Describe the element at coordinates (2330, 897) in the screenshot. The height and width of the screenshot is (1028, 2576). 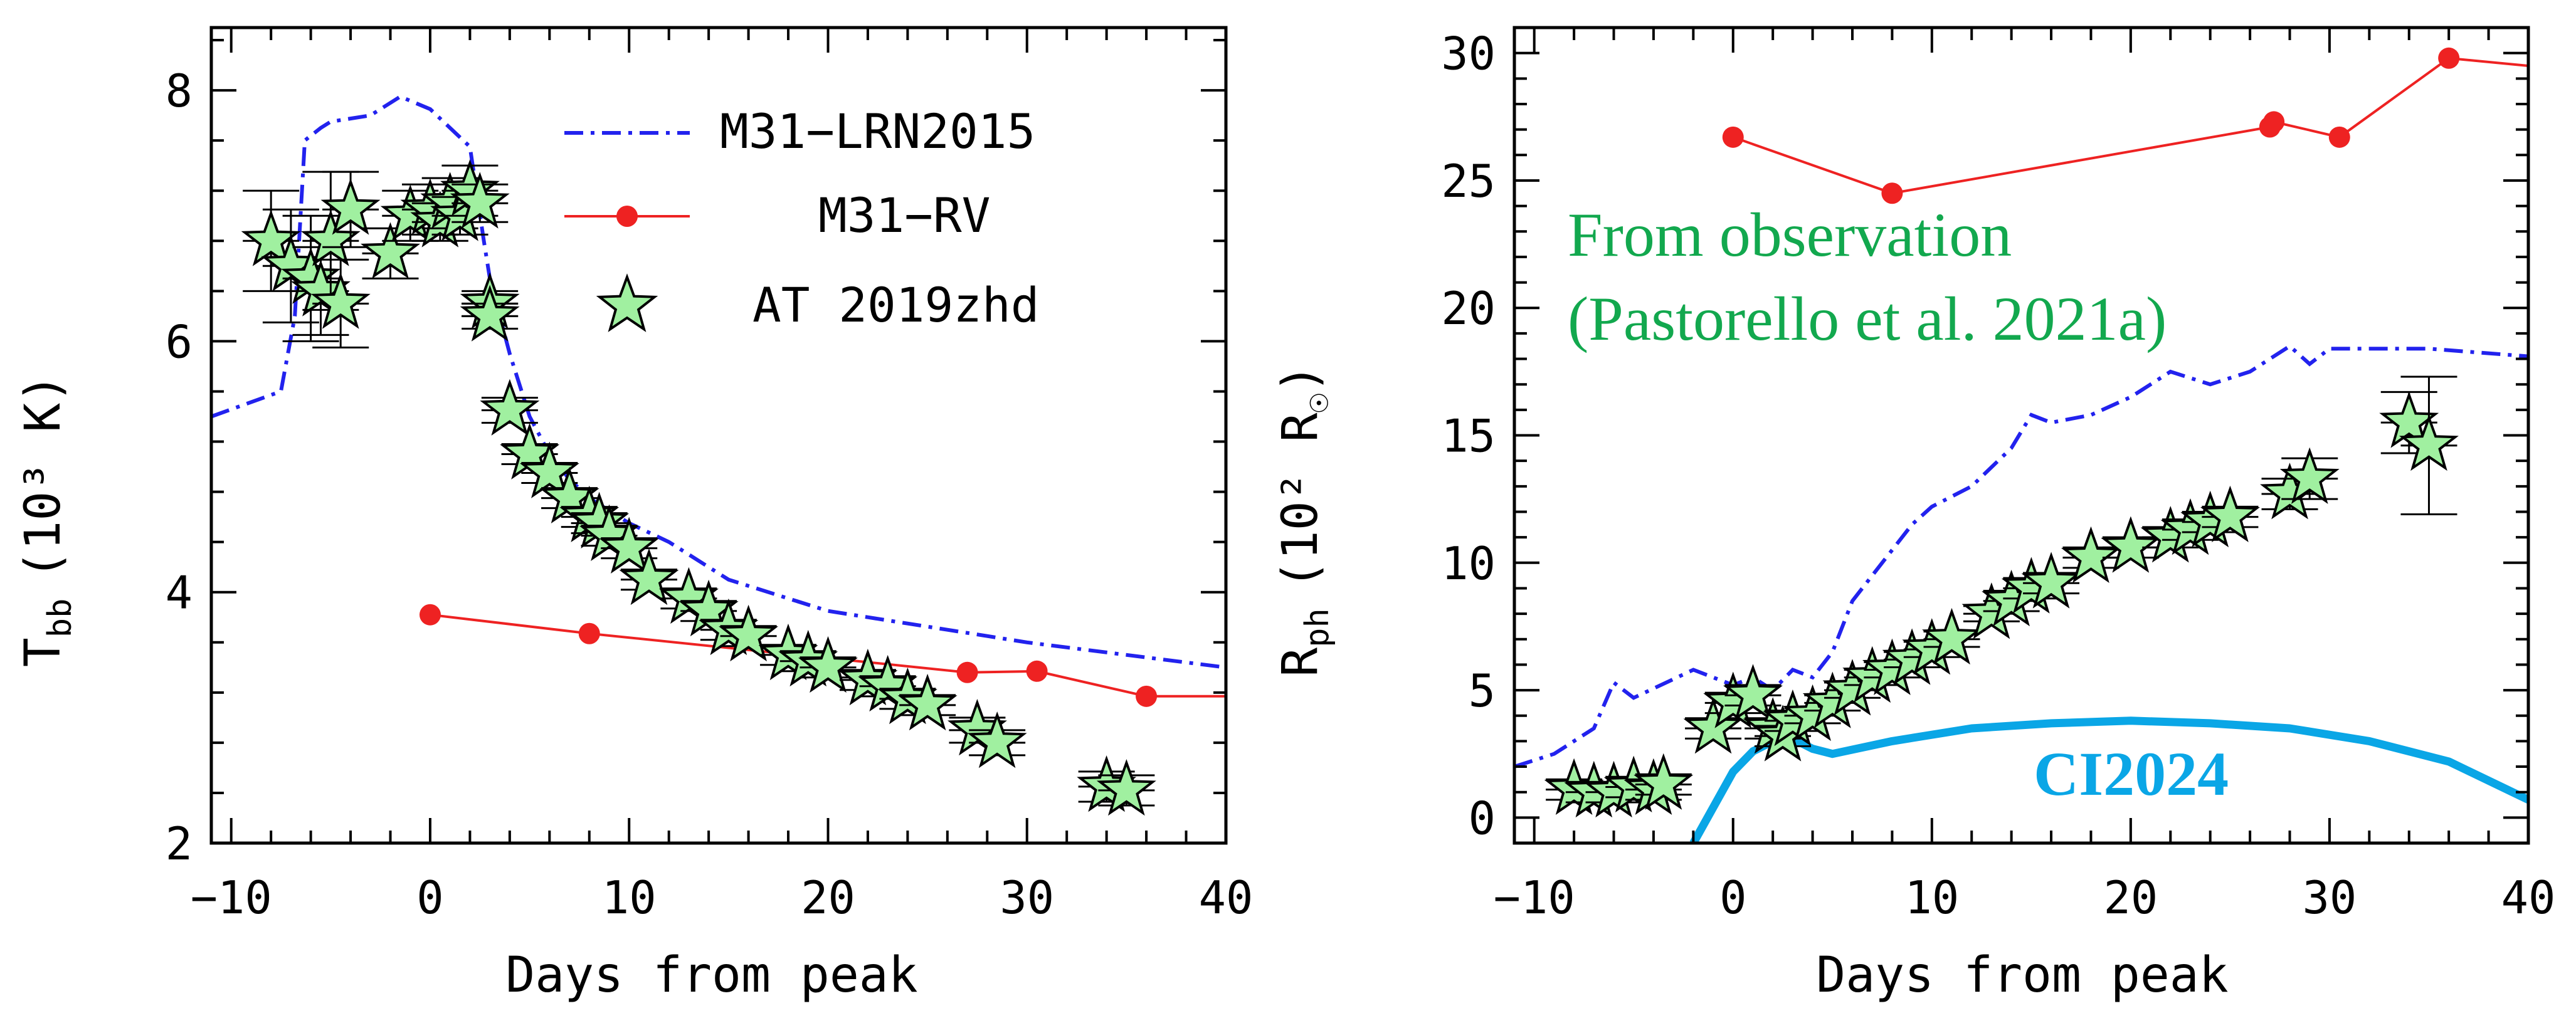
I see `right-x-tick-label: 30` at that location.